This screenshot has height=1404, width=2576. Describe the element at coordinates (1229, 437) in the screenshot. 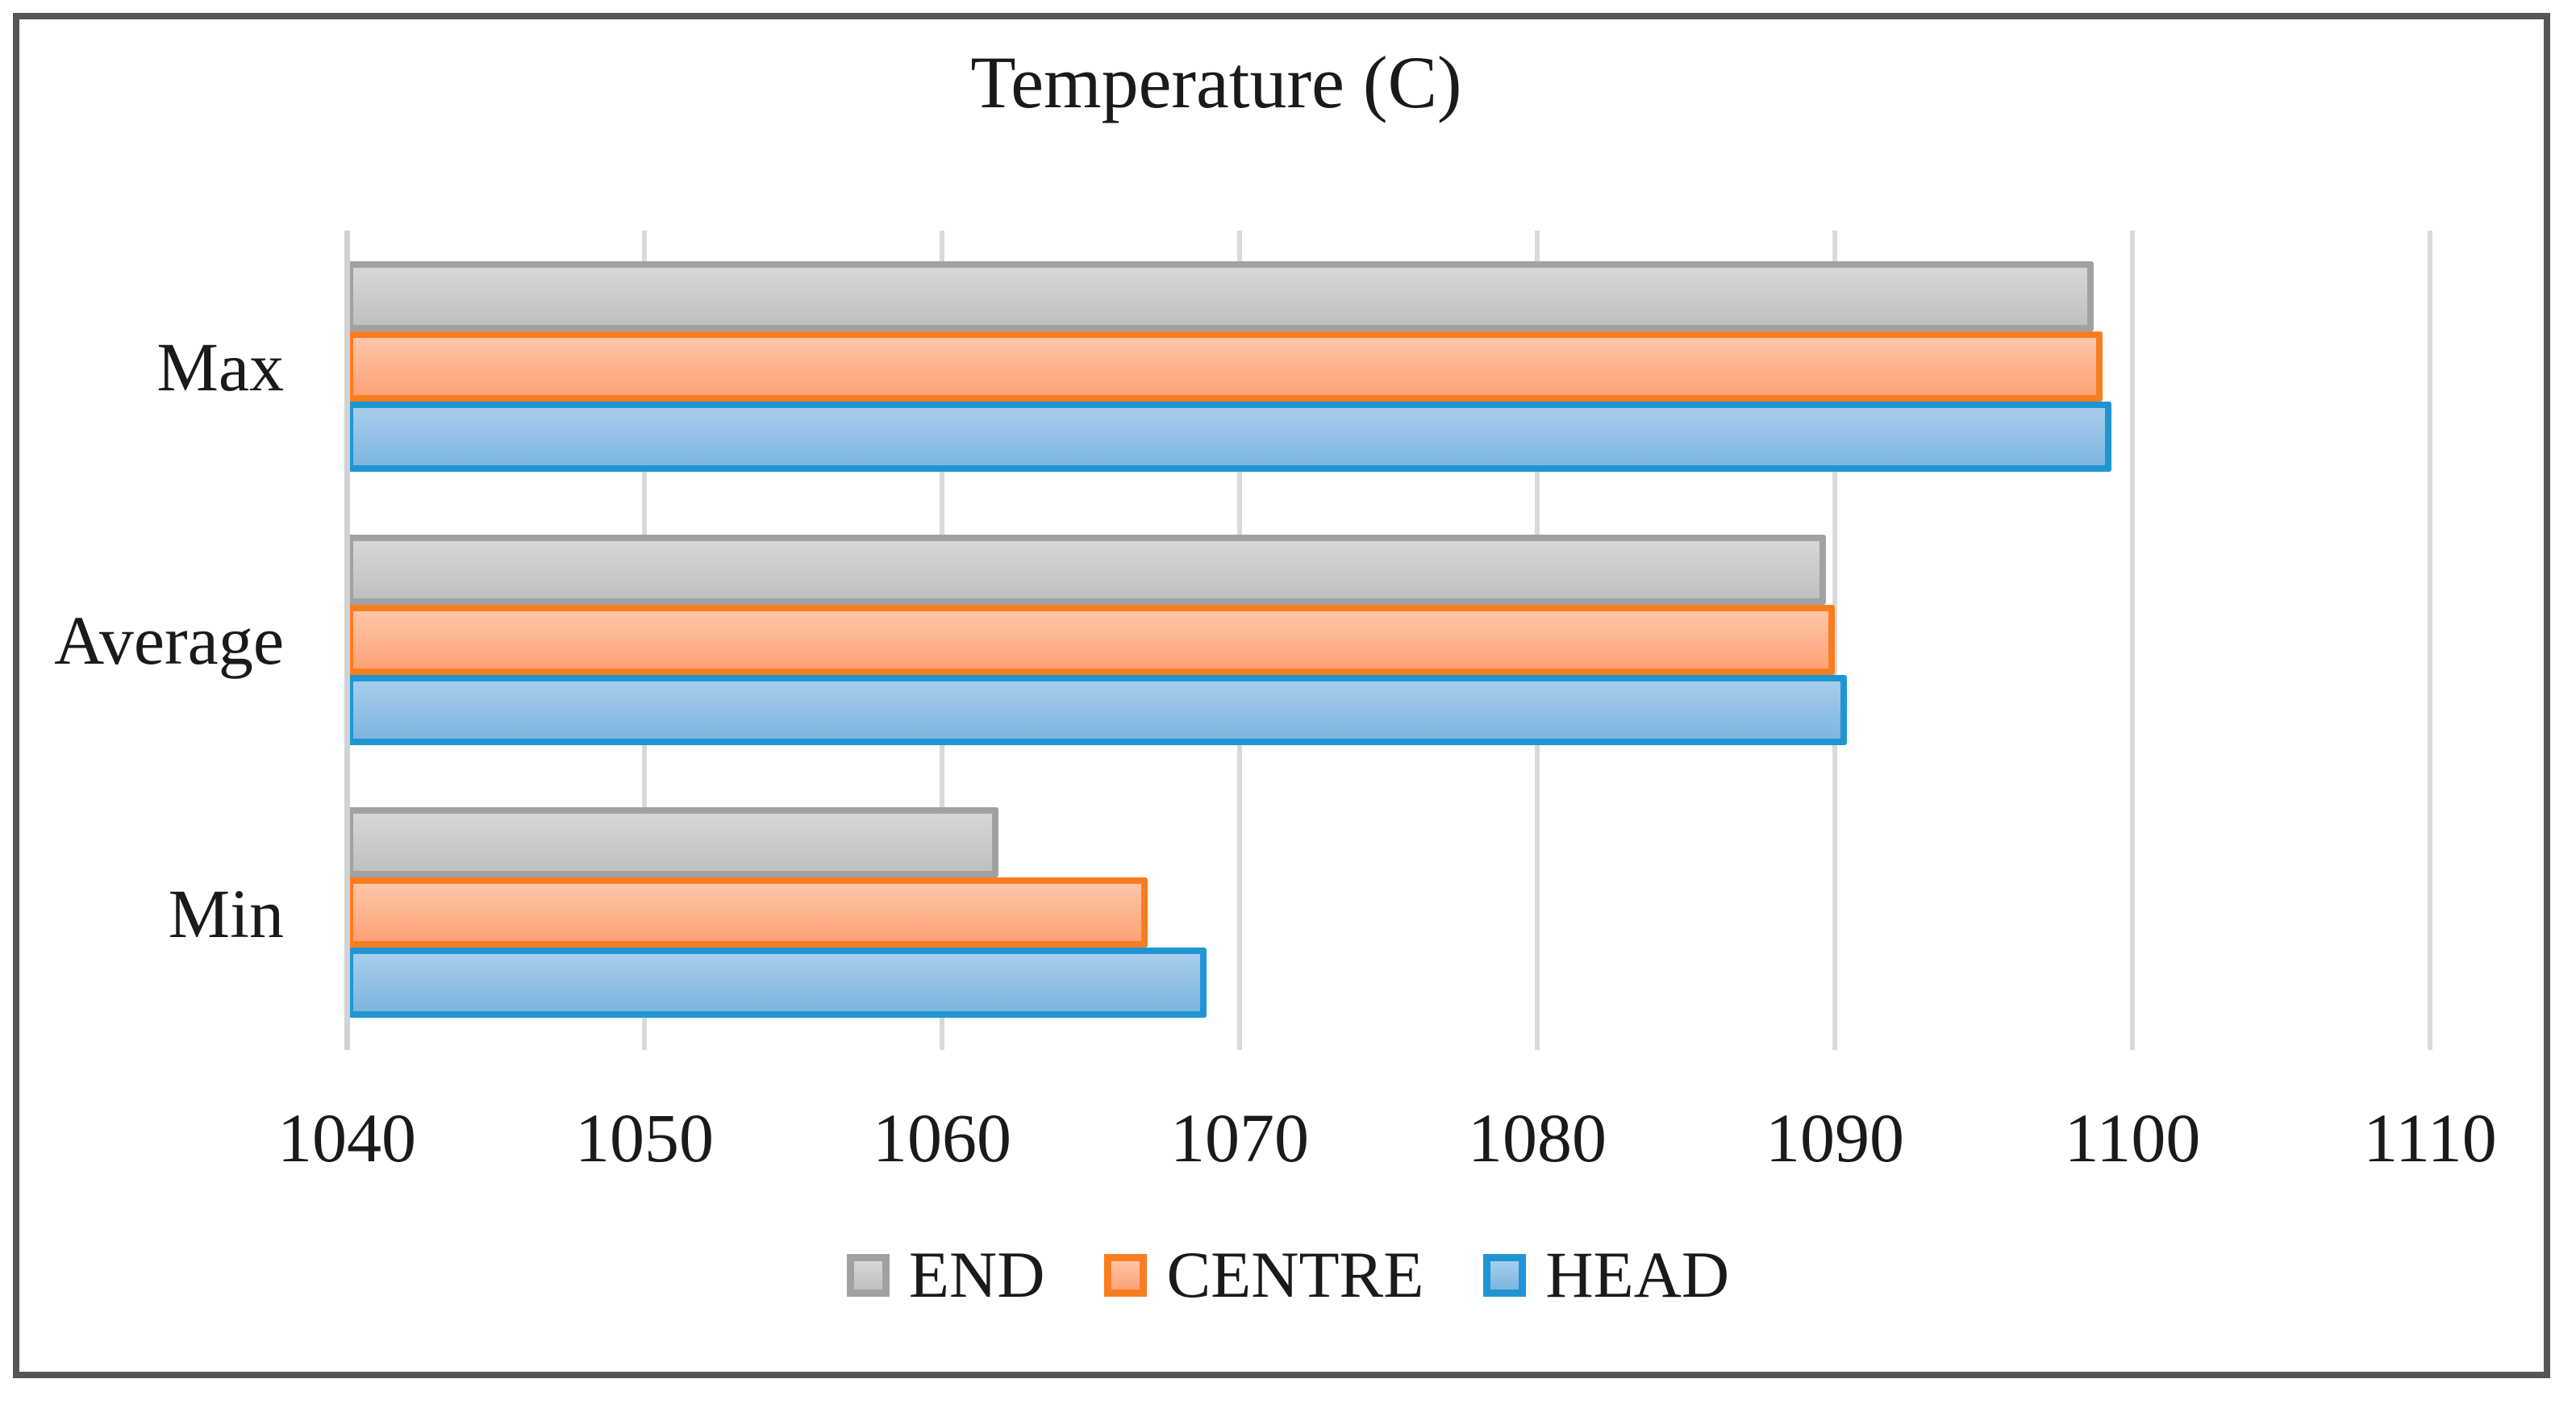

I see `bar-head-max` at that location.